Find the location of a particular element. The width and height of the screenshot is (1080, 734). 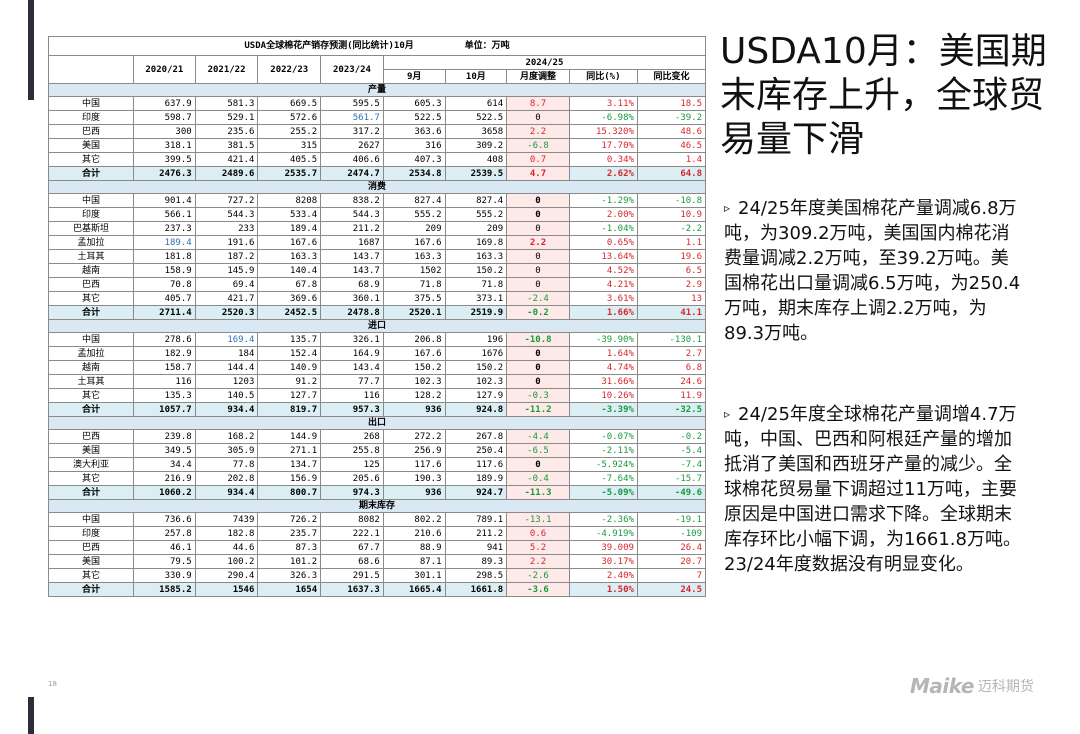

value-cell: 19.6 is located at coordinates (671, 256).